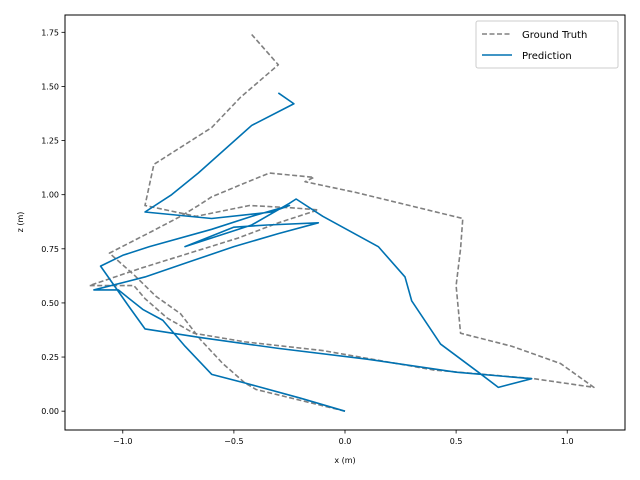 This screenshot has width=640, height=480. I want to click on y-tick-label: 1.00, so click(50, 195).